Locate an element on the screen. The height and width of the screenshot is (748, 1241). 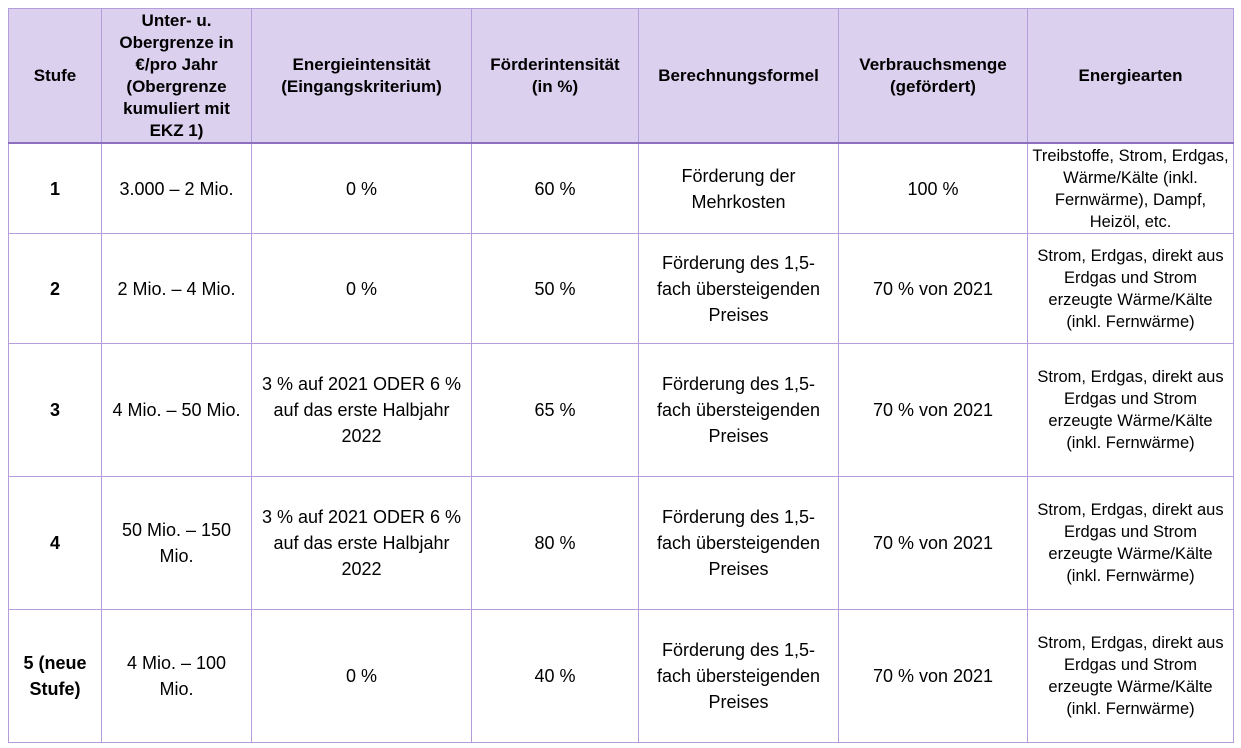
table-cell: 100 % is located at coordinates (933, 188).